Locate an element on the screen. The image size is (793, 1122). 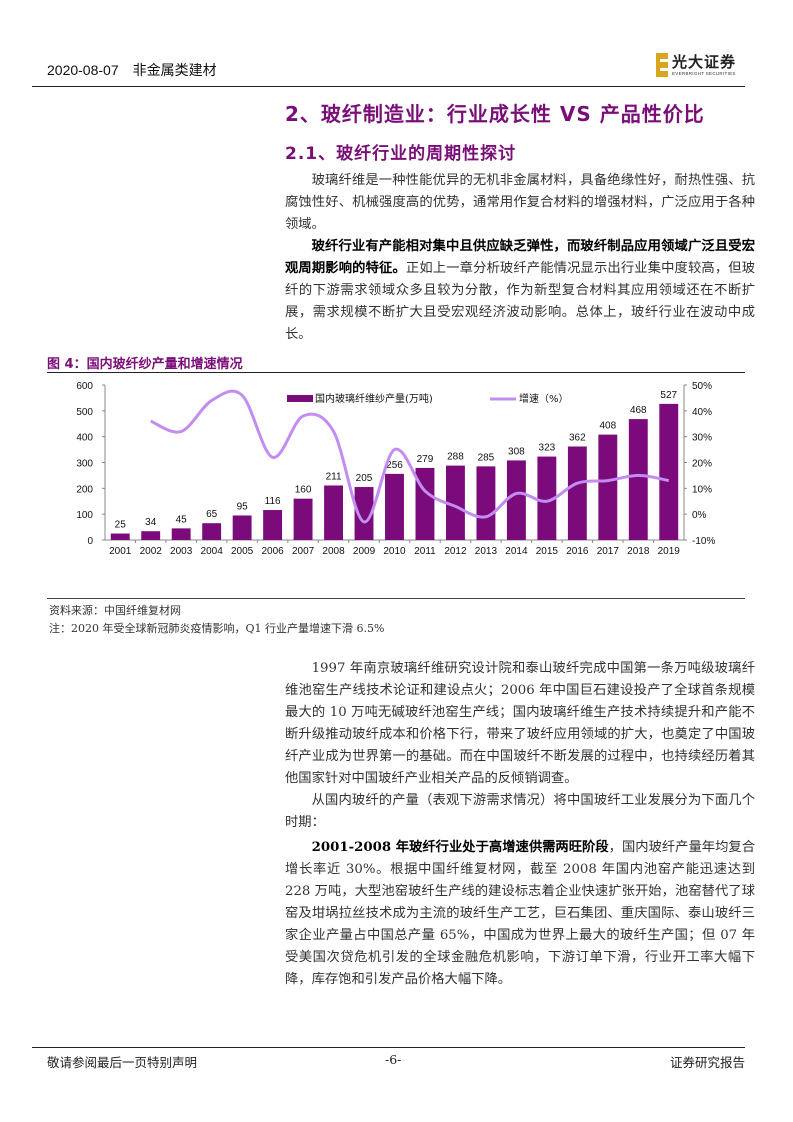
x-tick-label: 2011 is located at coordinates (425, 551).